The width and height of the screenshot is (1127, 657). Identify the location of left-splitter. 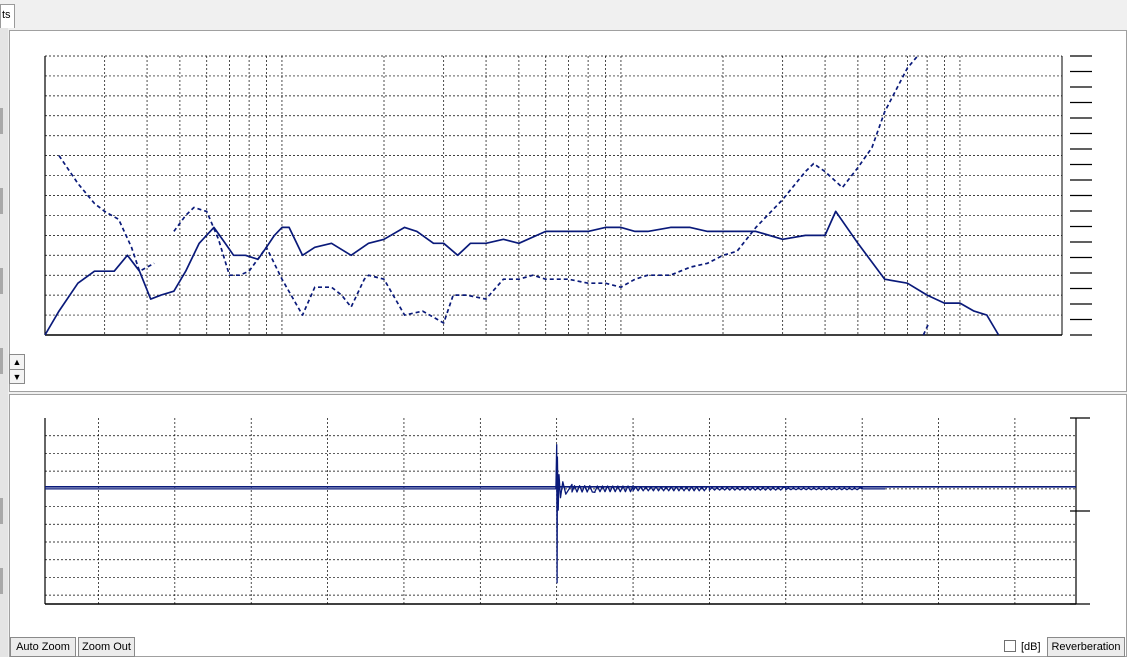
(4, 342).